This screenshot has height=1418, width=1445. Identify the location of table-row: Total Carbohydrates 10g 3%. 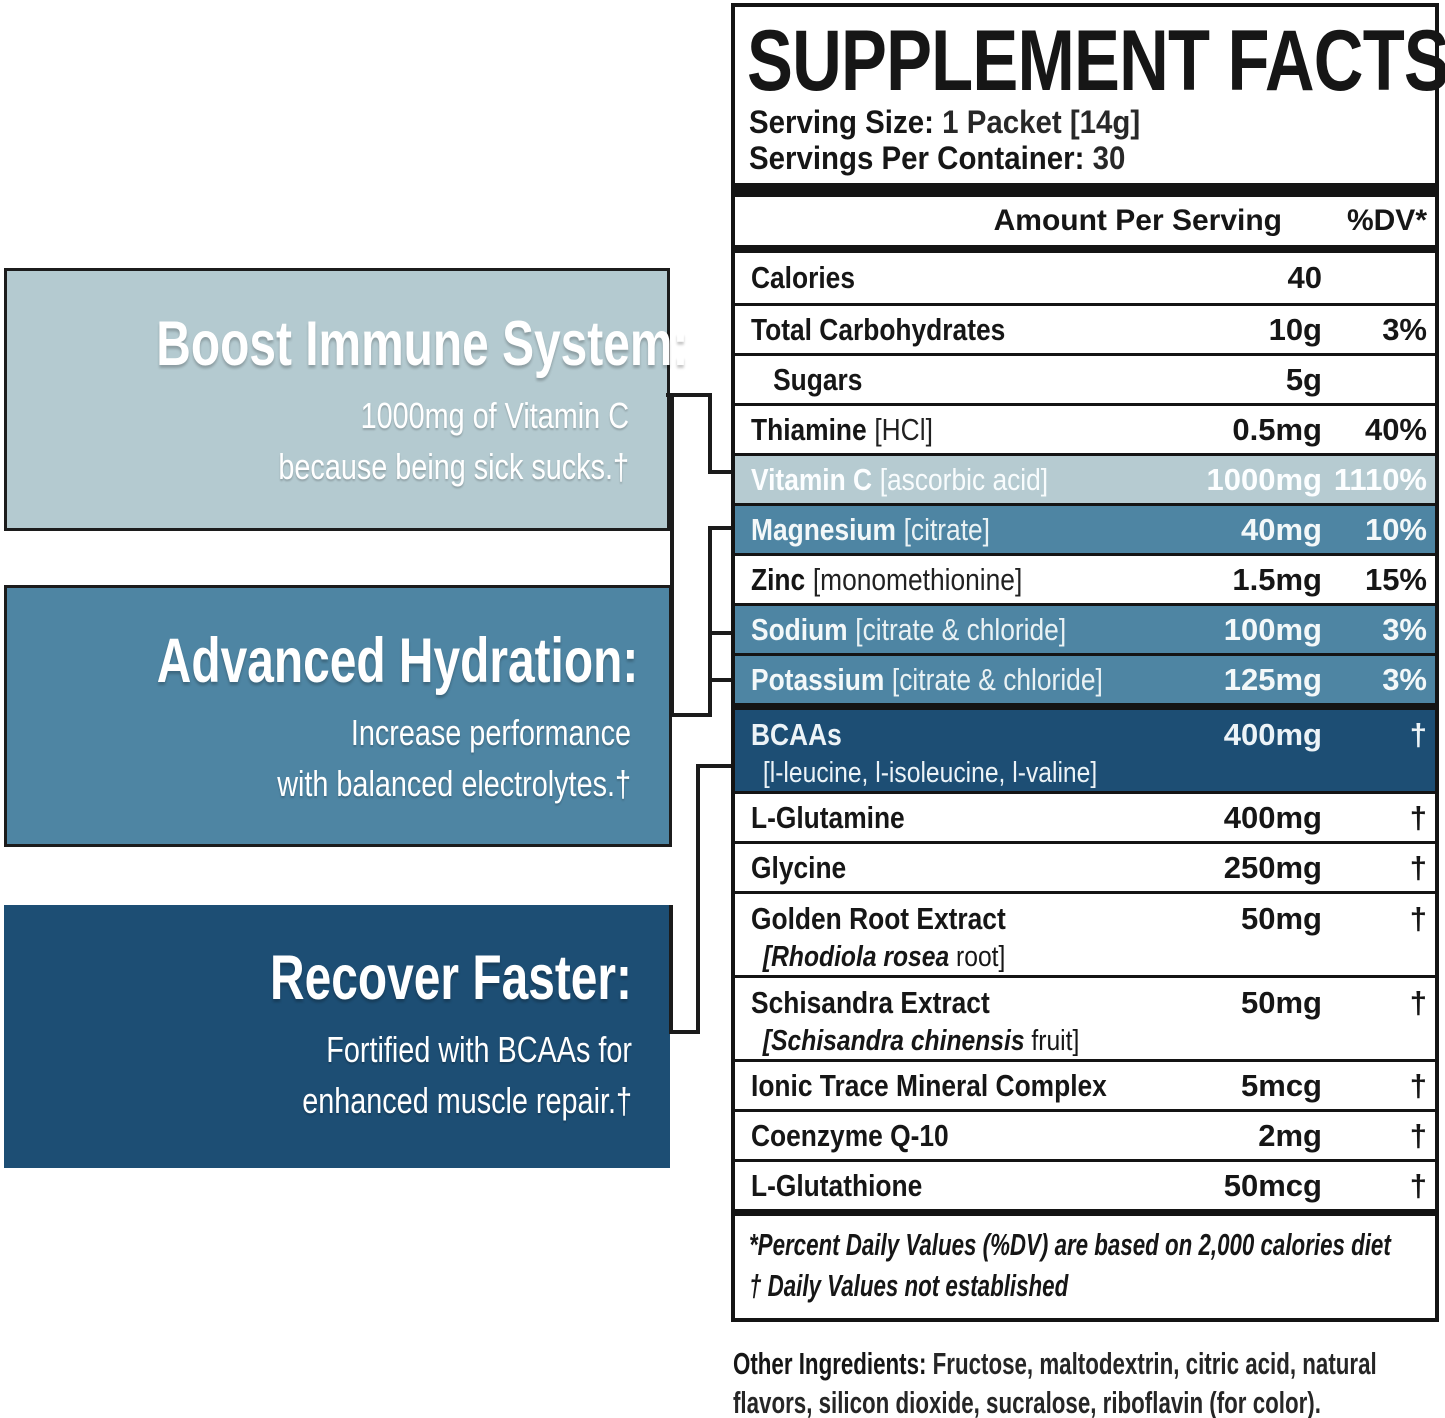
(1085, 328).